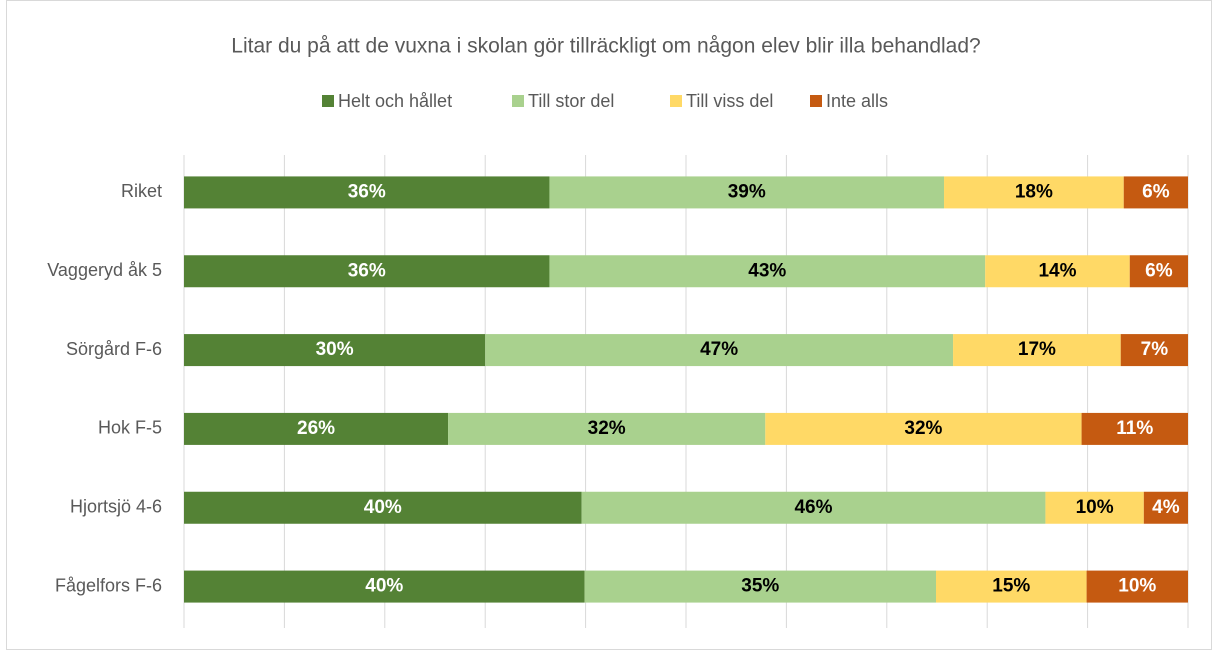  I want to click on data-label: 14%, so click(1057, 270).